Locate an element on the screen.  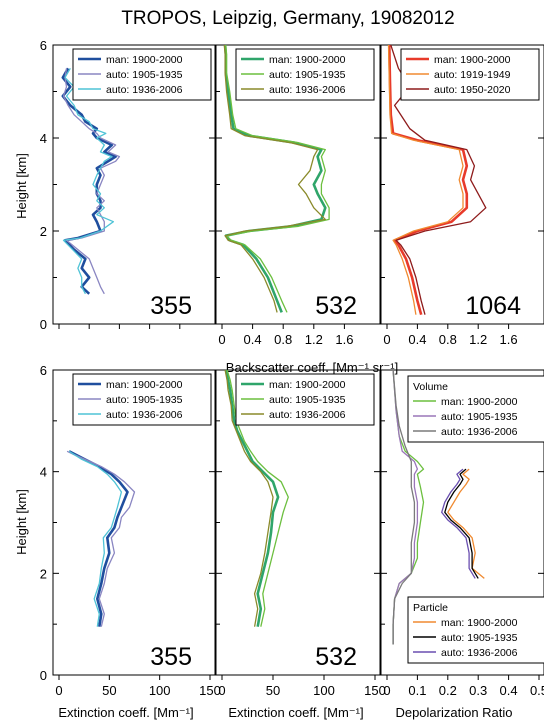
x-tick-label: 0.1 is located at coordinates (417, 690).